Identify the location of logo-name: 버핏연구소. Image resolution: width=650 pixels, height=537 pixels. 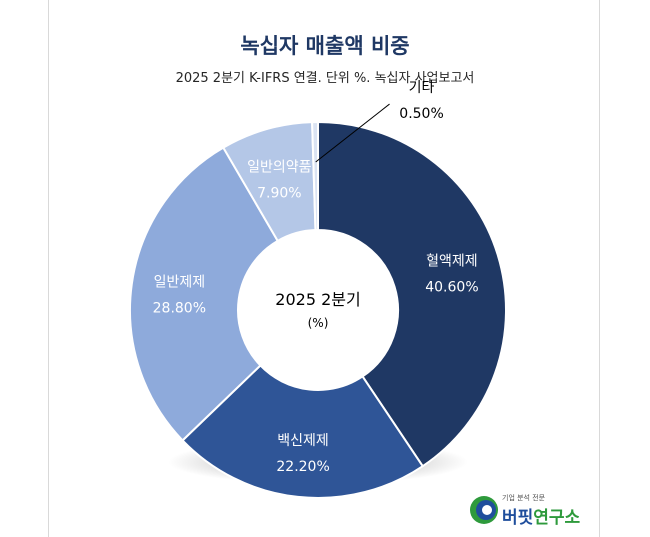
(541, 515).